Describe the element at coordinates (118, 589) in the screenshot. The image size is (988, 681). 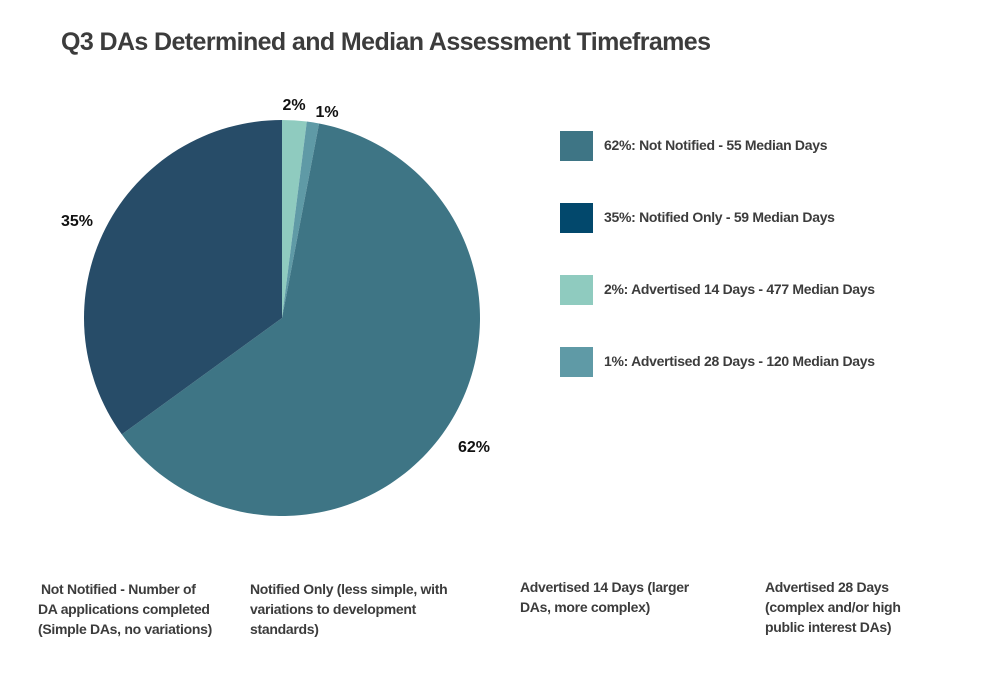
I see `note-line: Not Notified - Number of` at that location.